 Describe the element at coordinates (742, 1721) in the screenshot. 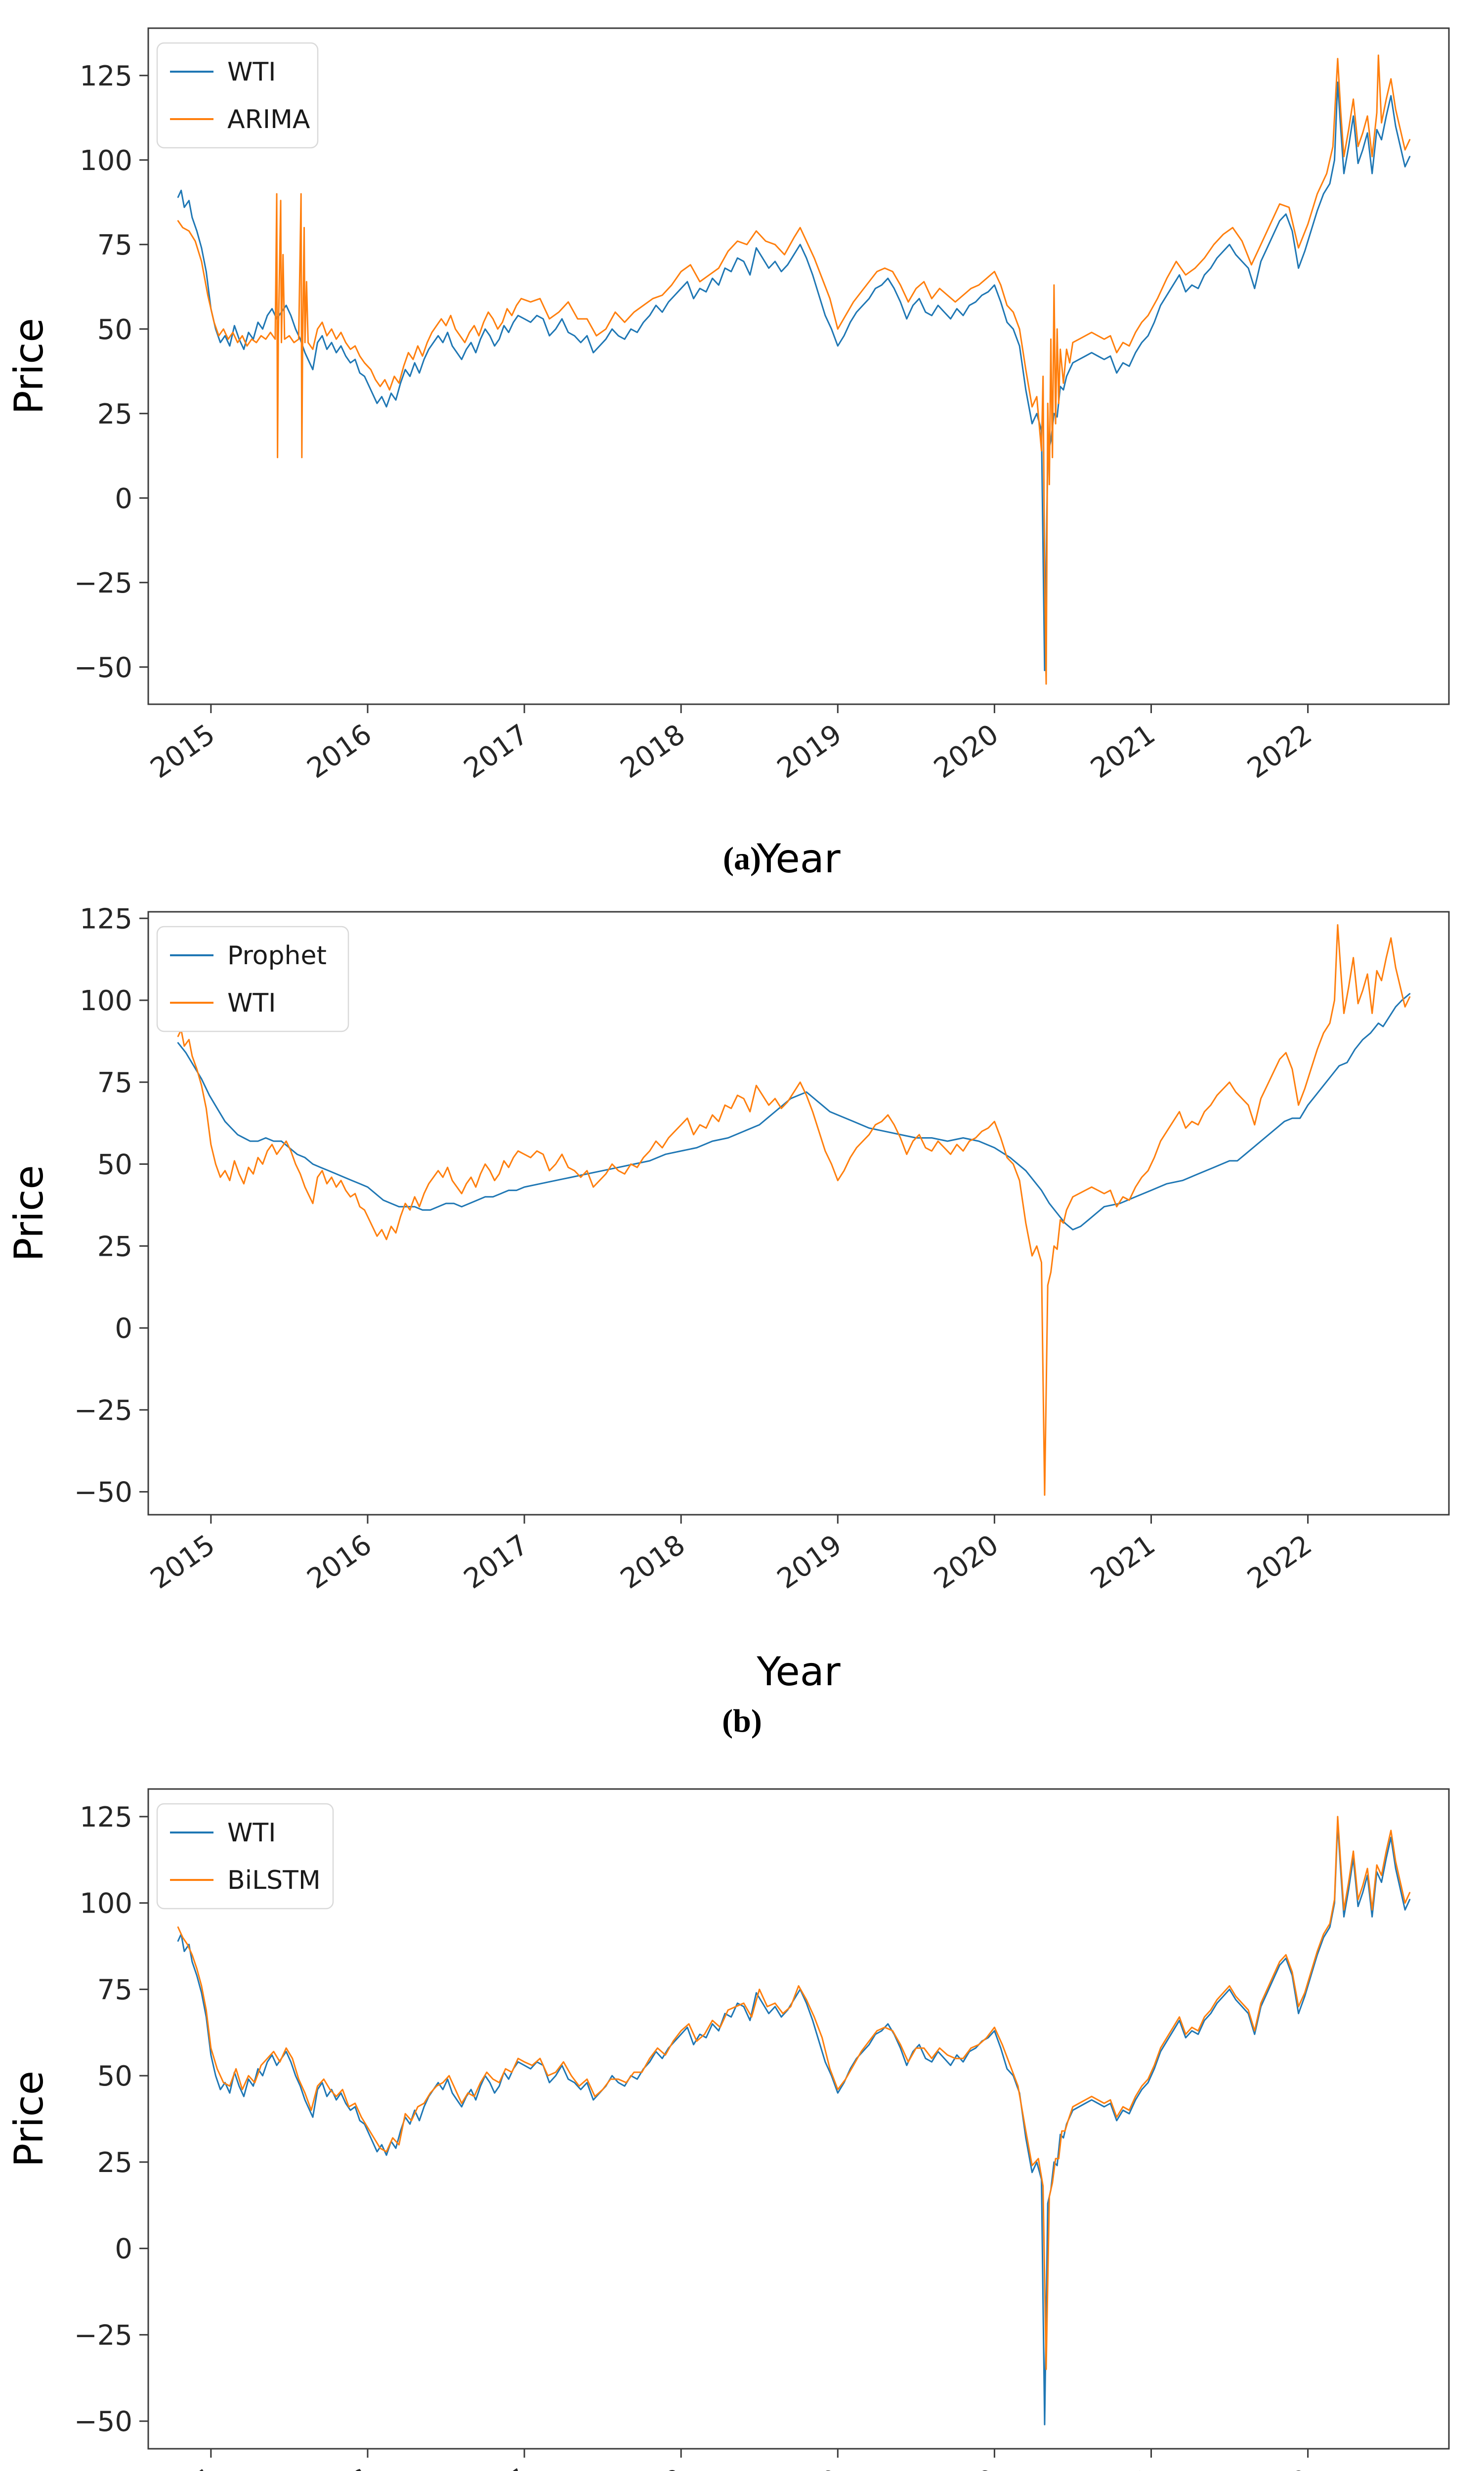

I see `caption-b: (b)` at that location.